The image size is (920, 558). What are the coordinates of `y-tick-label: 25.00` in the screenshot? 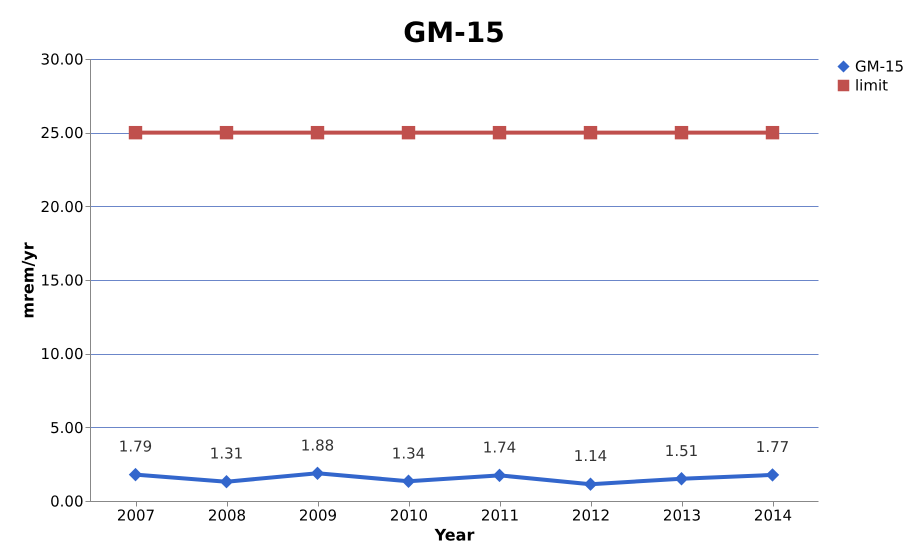 It's located at (62, 133).